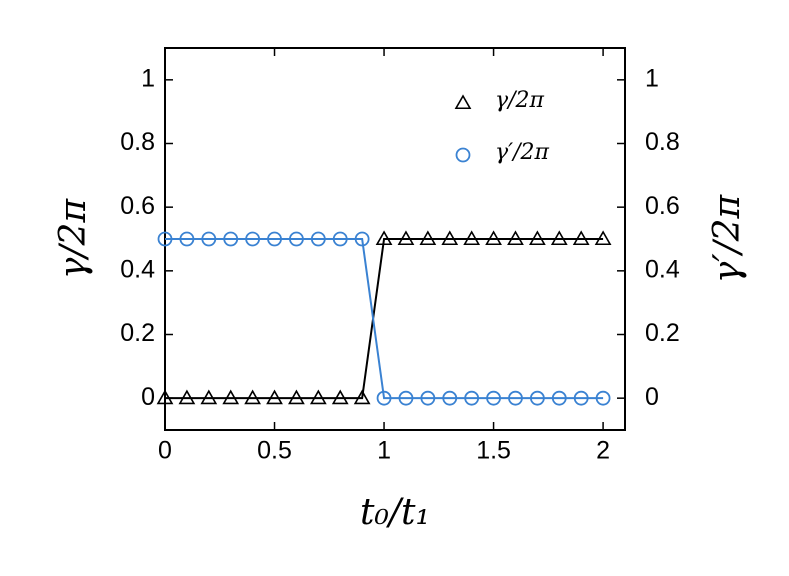 The image size is (789, 576). I want to click on y2-tick-label: 0.4, so click(662, 269).